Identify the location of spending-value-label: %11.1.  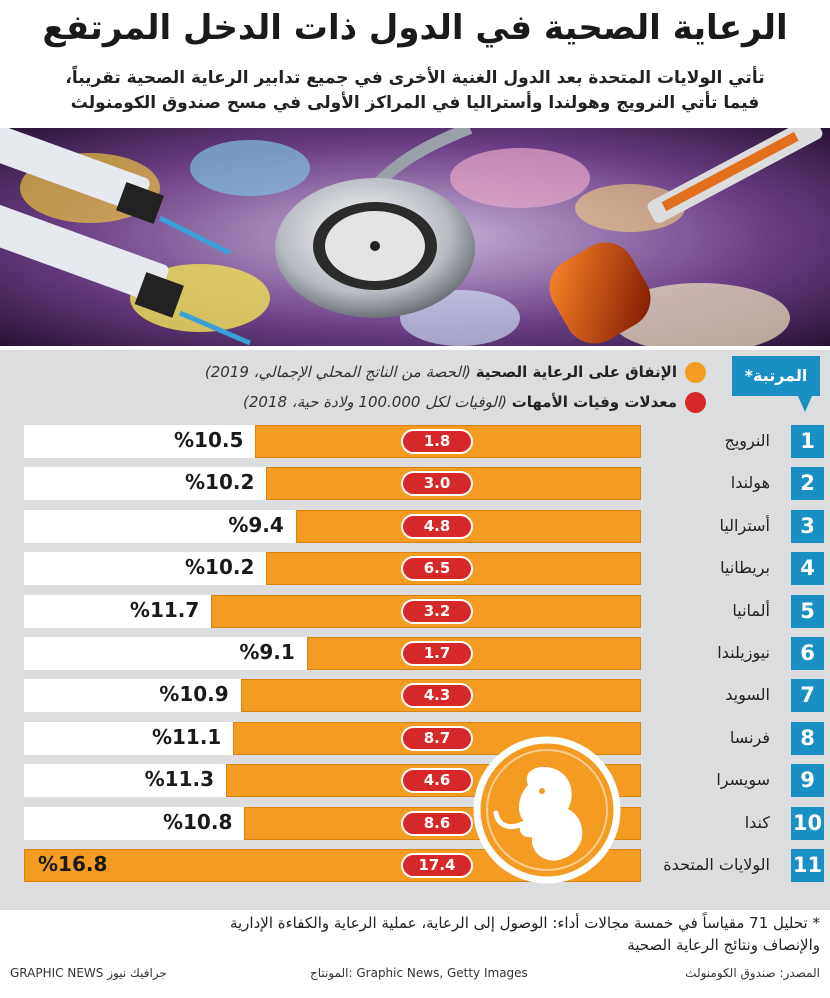
(186, 736).